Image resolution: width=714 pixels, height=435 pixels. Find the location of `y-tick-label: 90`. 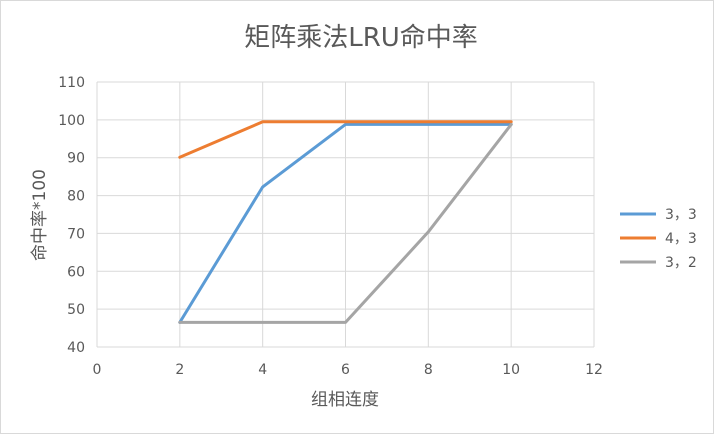

y-tick-label: 90 is located at coordinates (76, 159).